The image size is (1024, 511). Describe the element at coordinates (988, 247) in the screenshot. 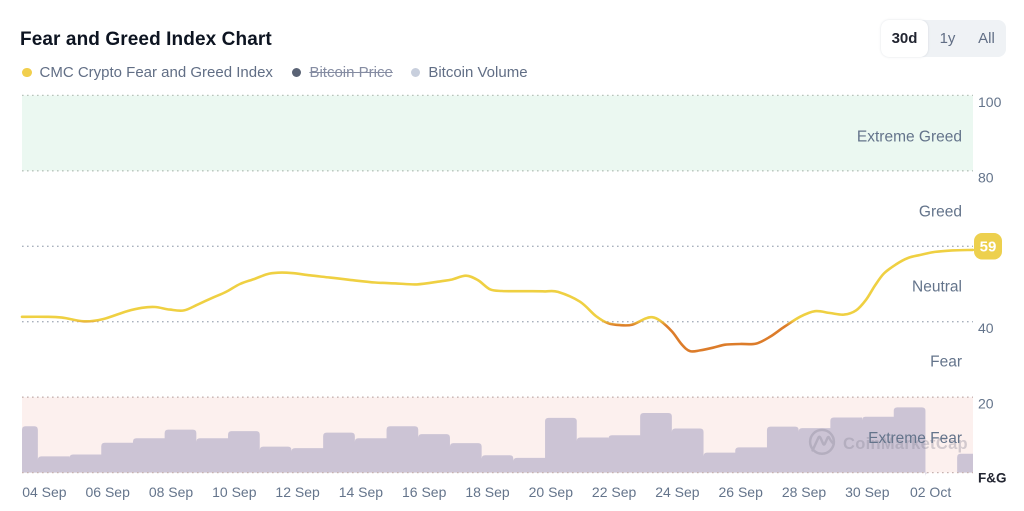

I see `svg-text: 59` at that location.